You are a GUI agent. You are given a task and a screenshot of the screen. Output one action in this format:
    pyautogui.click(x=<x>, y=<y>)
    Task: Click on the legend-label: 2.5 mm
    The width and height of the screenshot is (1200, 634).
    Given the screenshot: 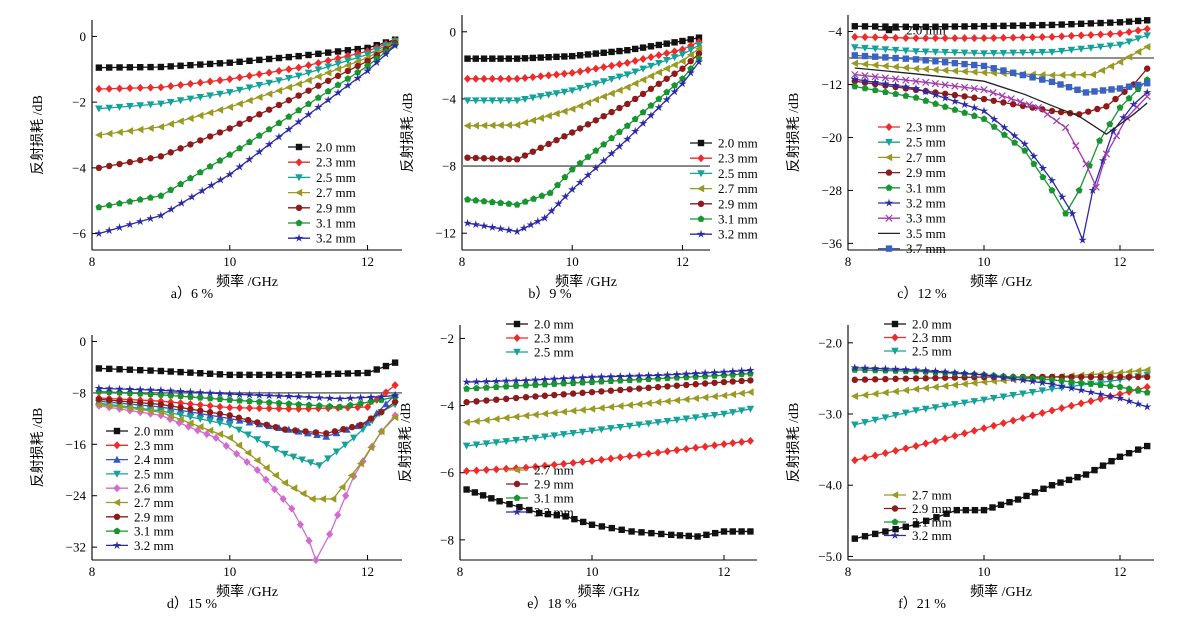 What is the action you would take?
    pyautogui.click(x=932, y=351)
    